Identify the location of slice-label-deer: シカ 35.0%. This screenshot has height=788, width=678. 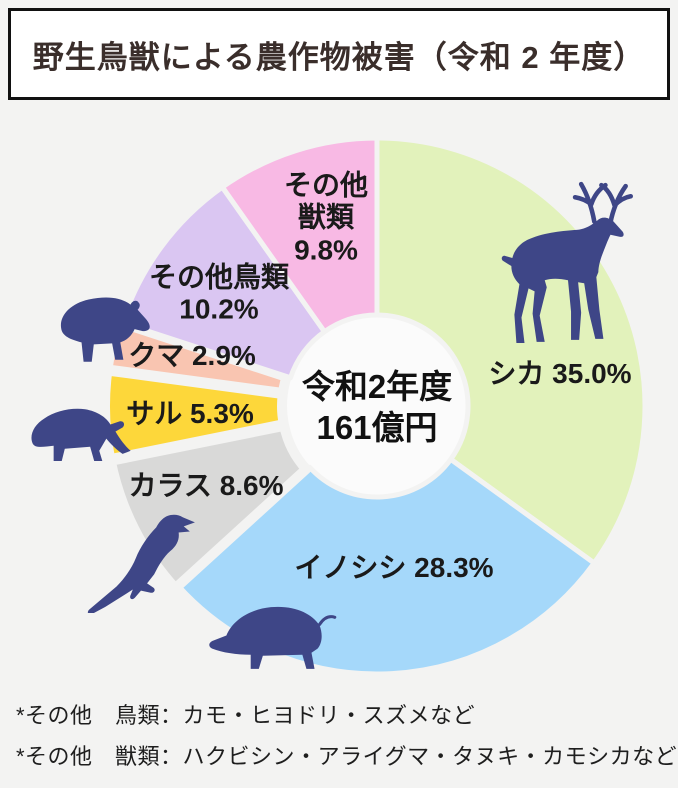
(560, 373).